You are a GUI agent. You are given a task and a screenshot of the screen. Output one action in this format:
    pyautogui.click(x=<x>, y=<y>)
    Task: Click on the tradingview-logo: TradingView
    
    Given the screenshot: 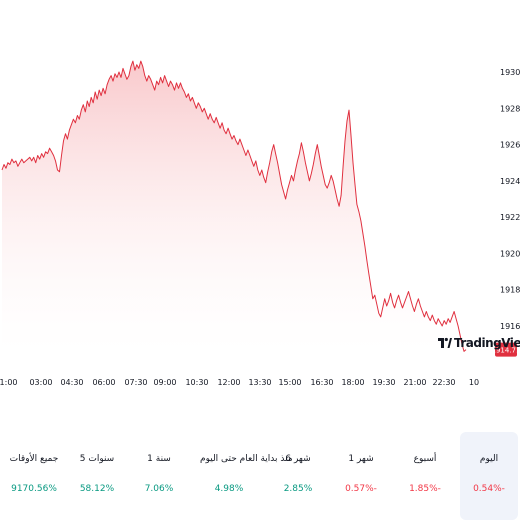 What is the action you would take?
    pyautogui.click(x=479, y=343)
    